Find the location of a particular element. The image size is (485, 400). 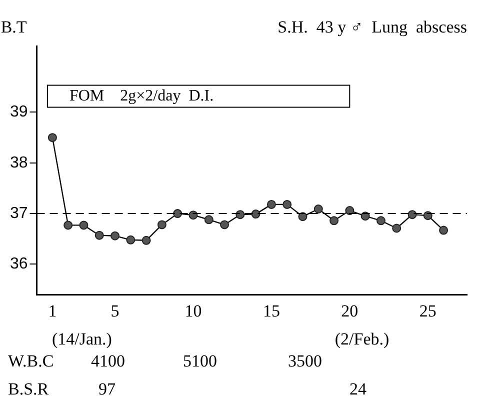

x-tick-label: 15 is located at coordinates (271, 310).